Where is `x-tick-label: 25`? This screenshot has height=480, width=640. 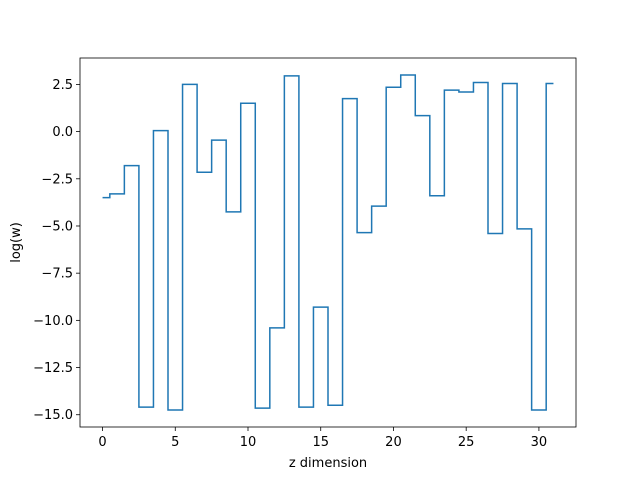 x-tick-label: 25 is located at coordinates (466, 442).